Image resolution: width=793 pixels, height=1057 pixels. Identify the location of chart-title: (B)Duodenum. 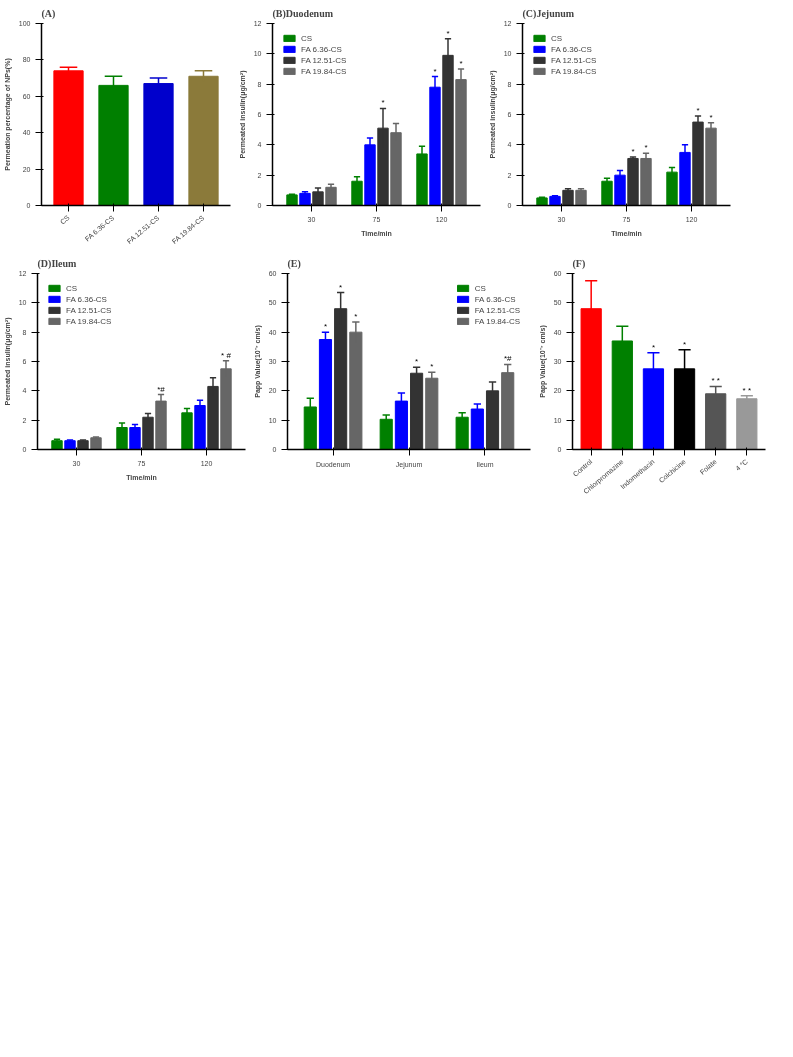
(303, 13).